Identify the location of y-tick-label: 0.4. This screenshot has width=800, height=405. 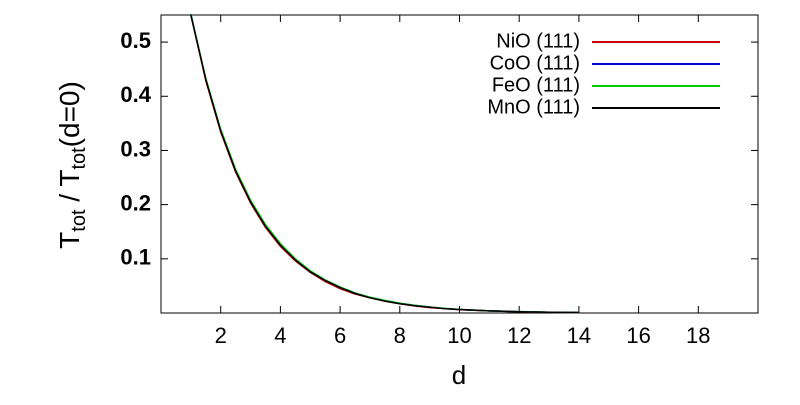
(135, 94).